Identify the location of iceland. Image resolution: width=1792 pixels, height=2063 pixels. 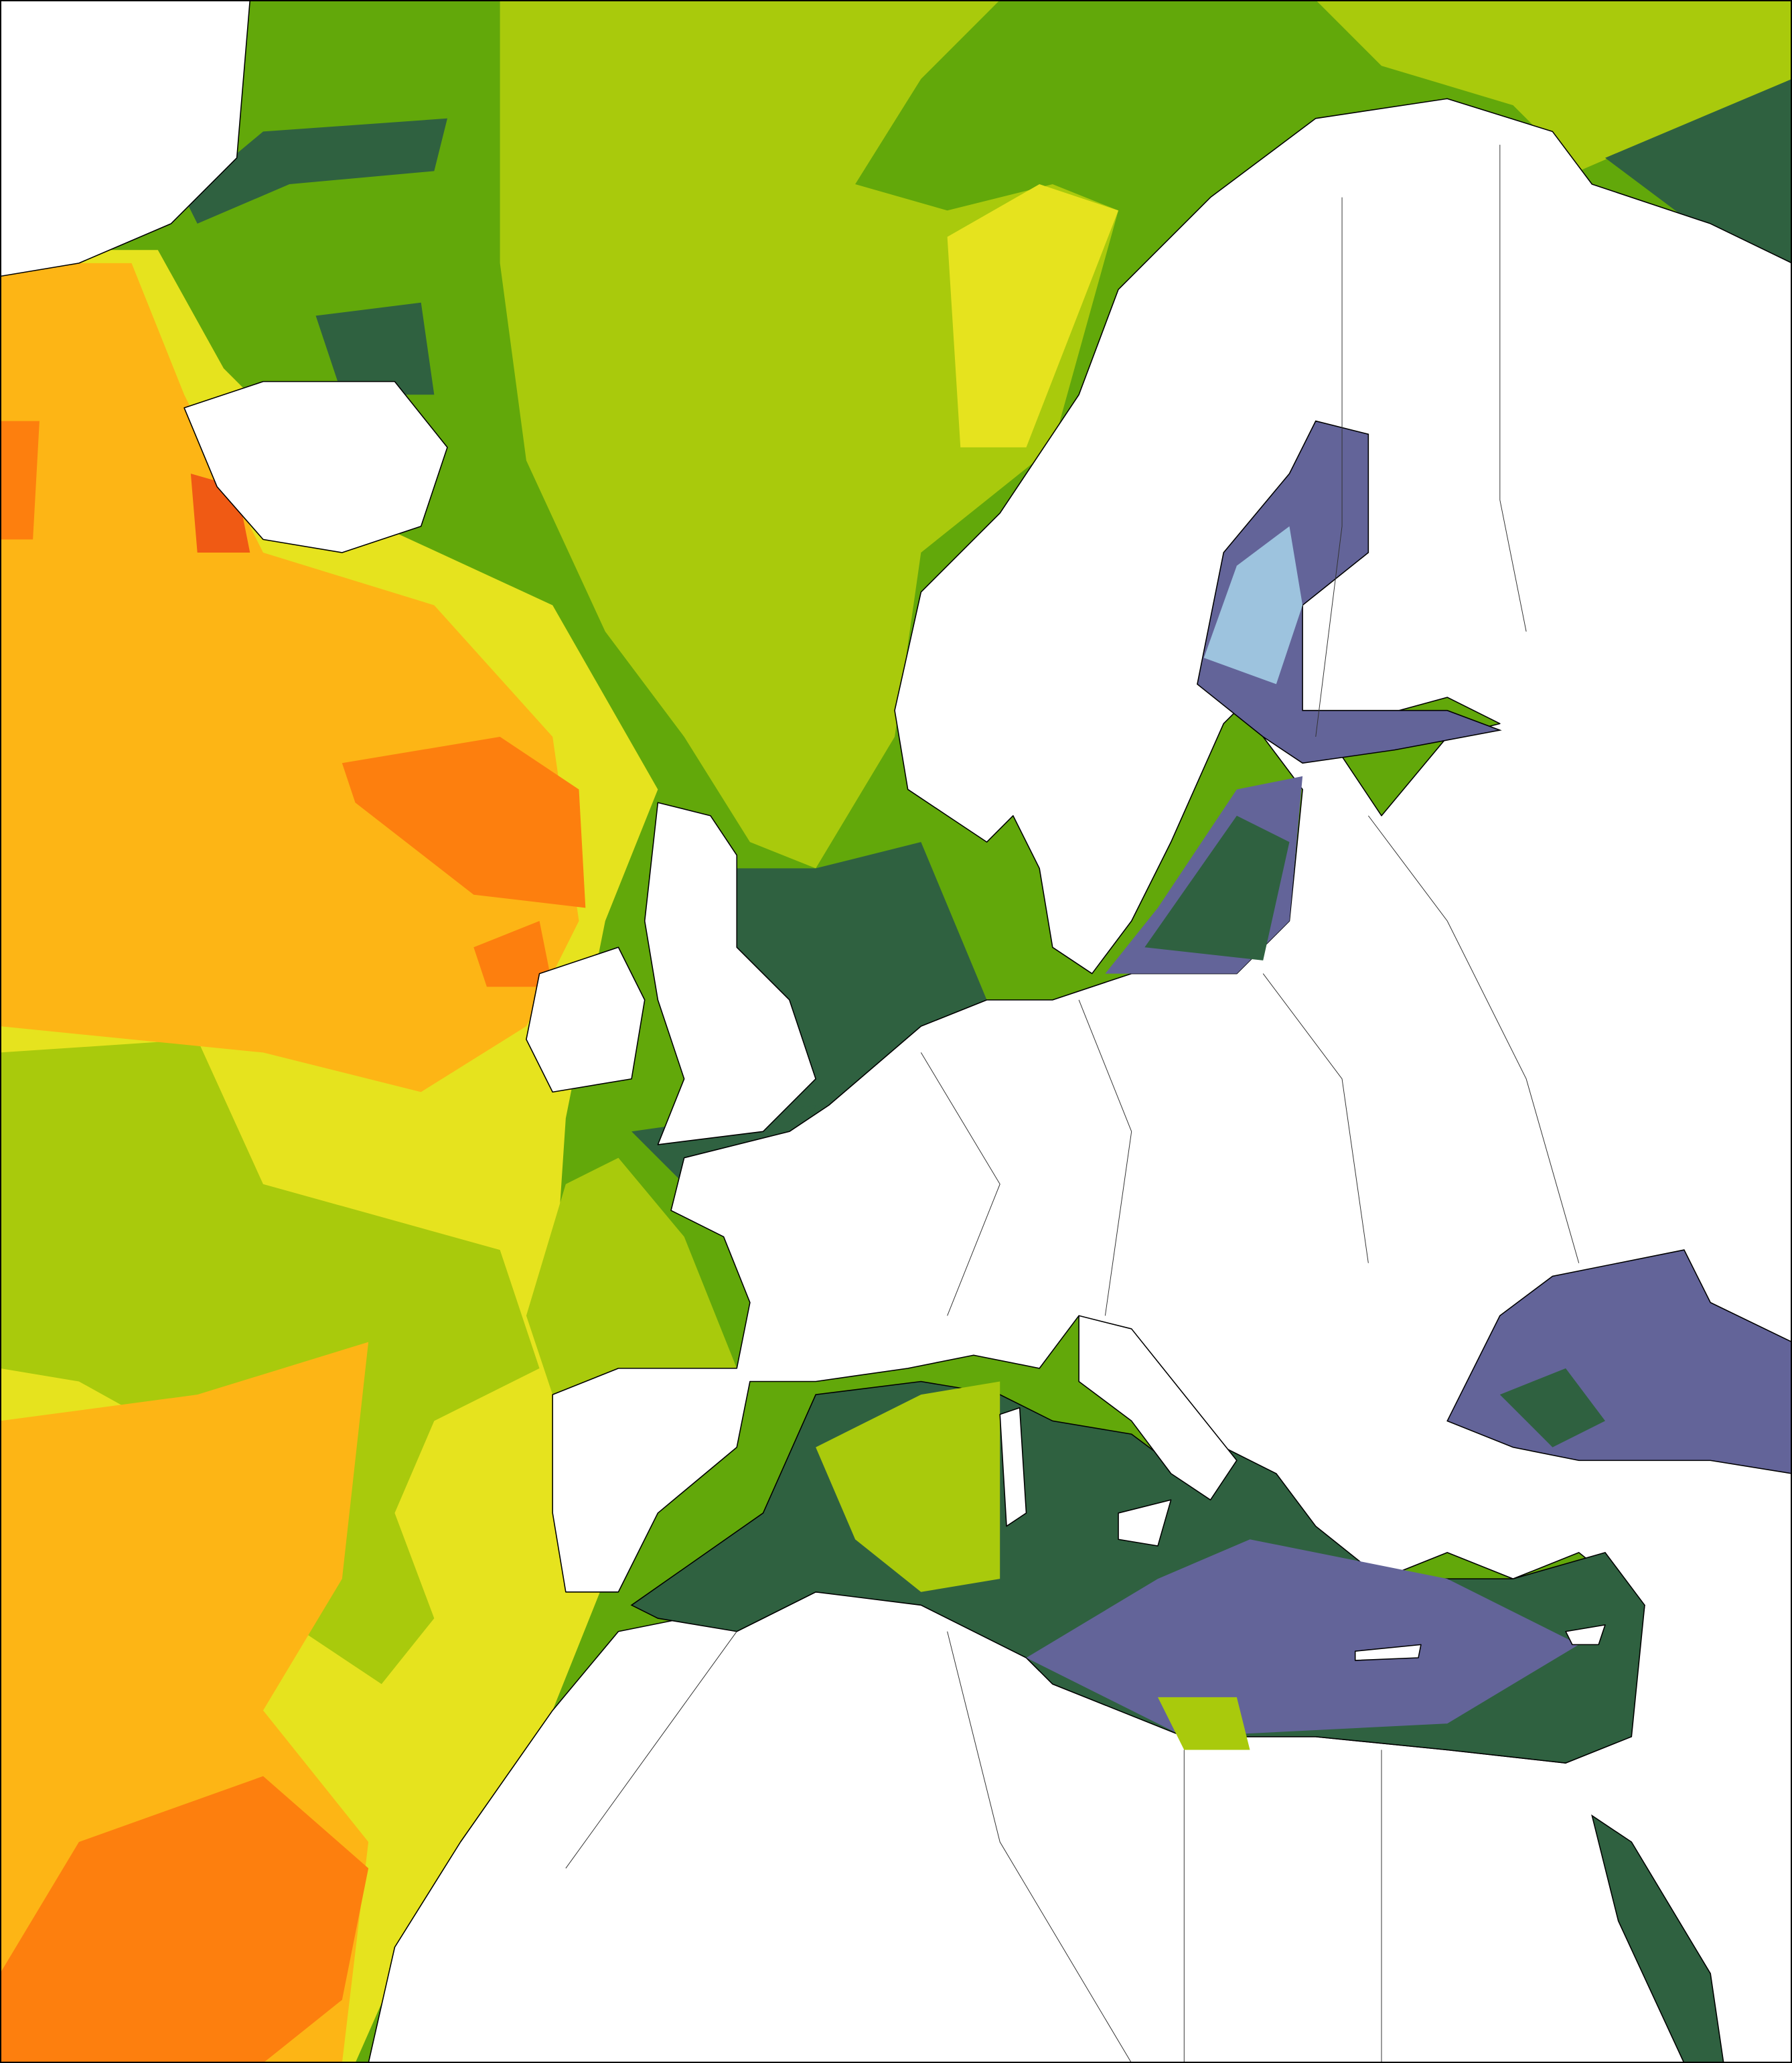
(315, 466).